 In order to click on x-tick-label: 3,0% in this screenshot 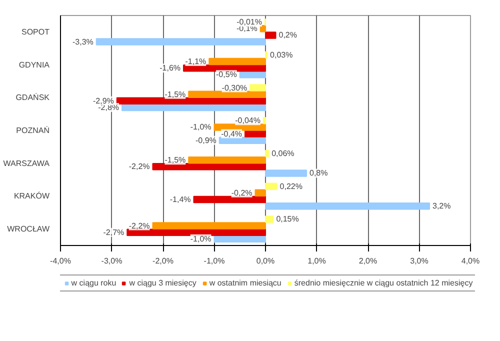, I will do `click(419, 261)`.